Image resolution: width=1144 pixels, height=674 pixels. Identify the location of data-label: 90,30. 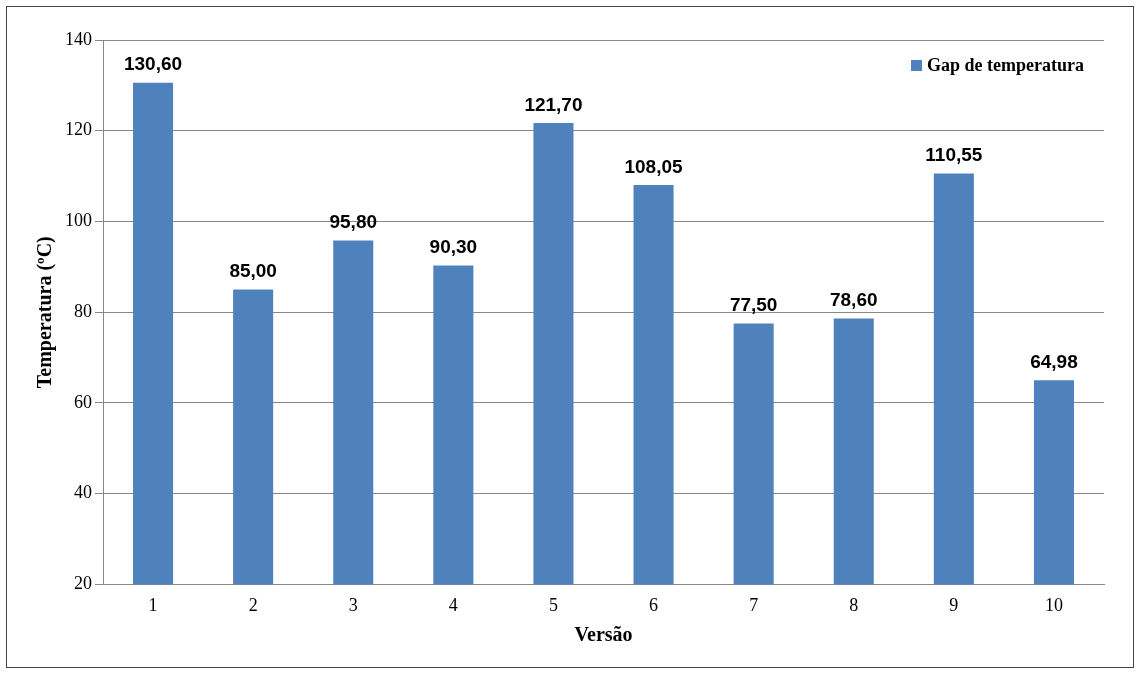
(453, 247).